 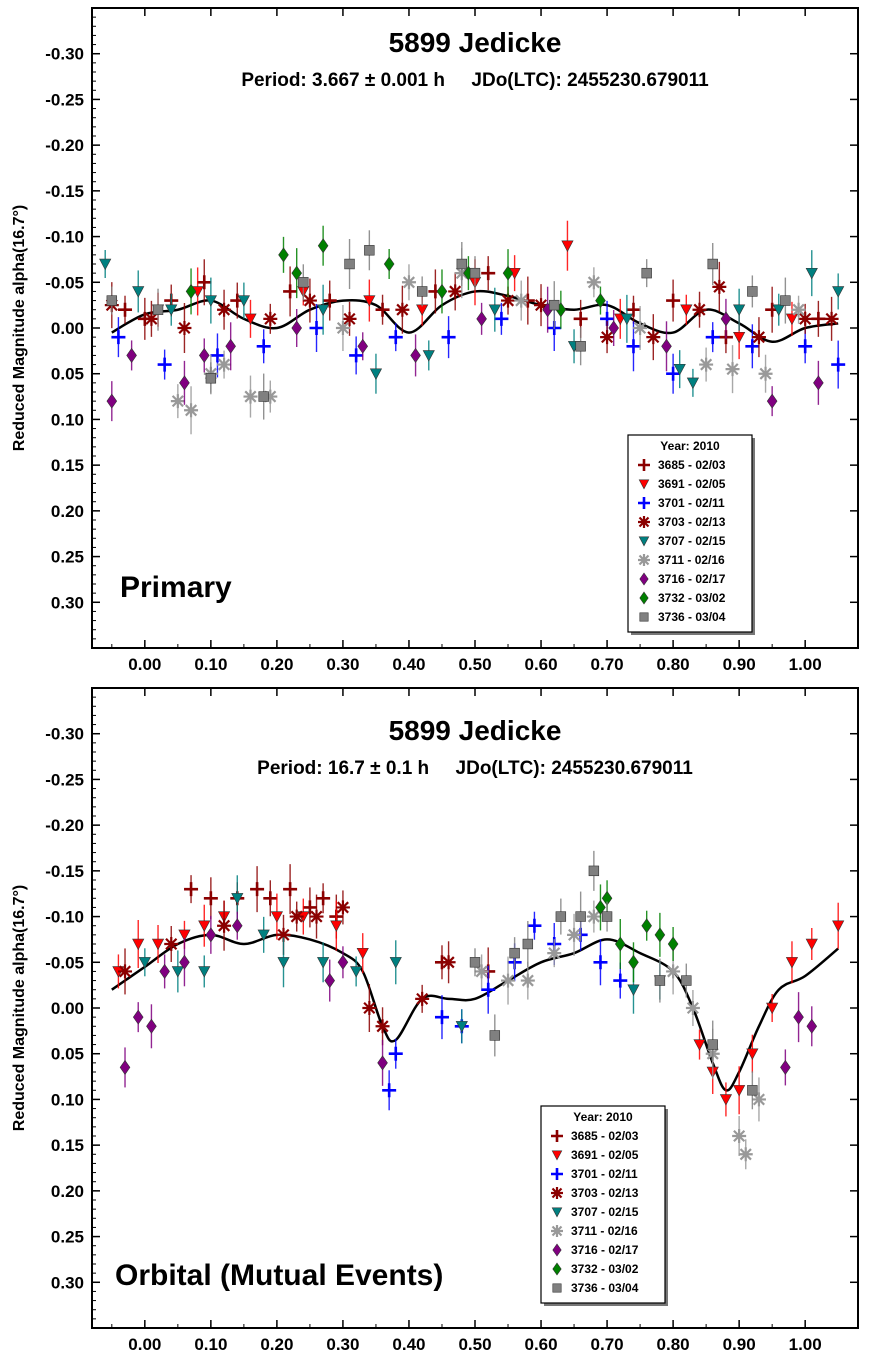 What do you see at coordinates (692, 484) in the screenshot?
I see `legend-entry: 3691 - 02/05` at bounding box center [692, 484].